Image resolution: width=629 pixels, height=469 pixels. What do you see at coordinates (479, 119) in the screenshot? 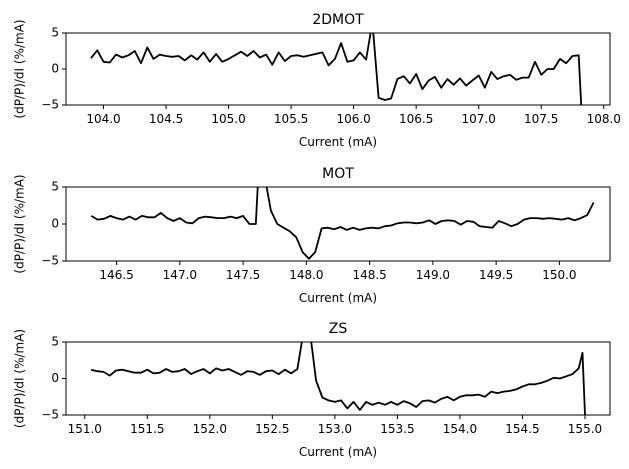
I see `x-tick-label: 107.0` at bounding box center [479, 119].